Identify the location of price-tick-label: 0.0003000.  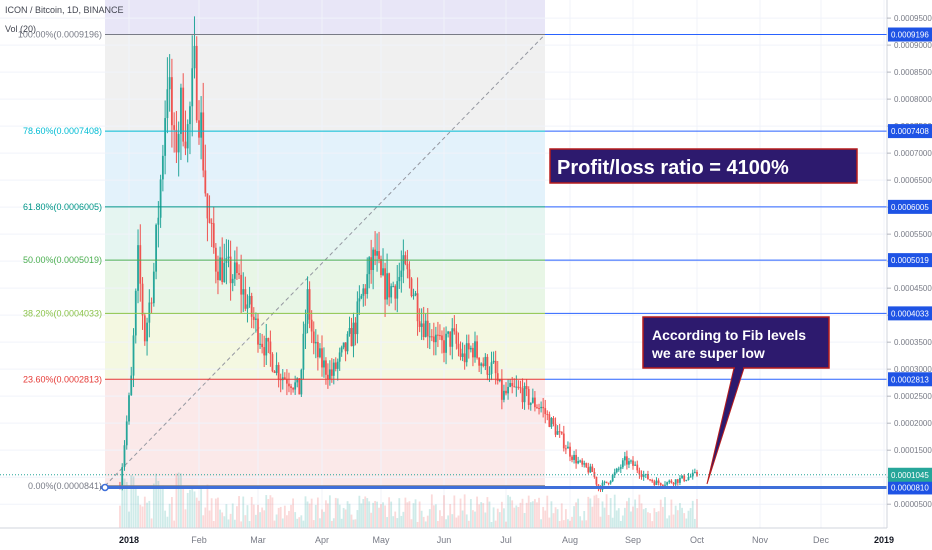
(913, 369).